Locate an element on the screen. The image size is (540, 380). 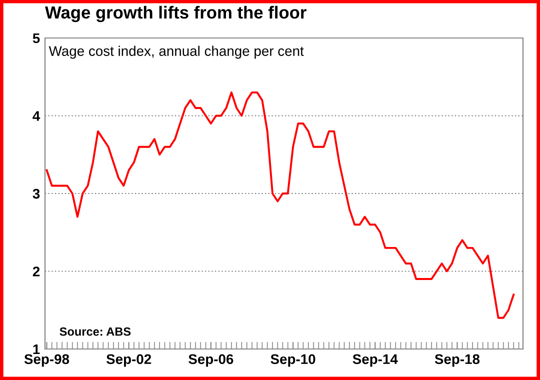
x-tick-label: Sep-14 is located at coordinates (375, 360).